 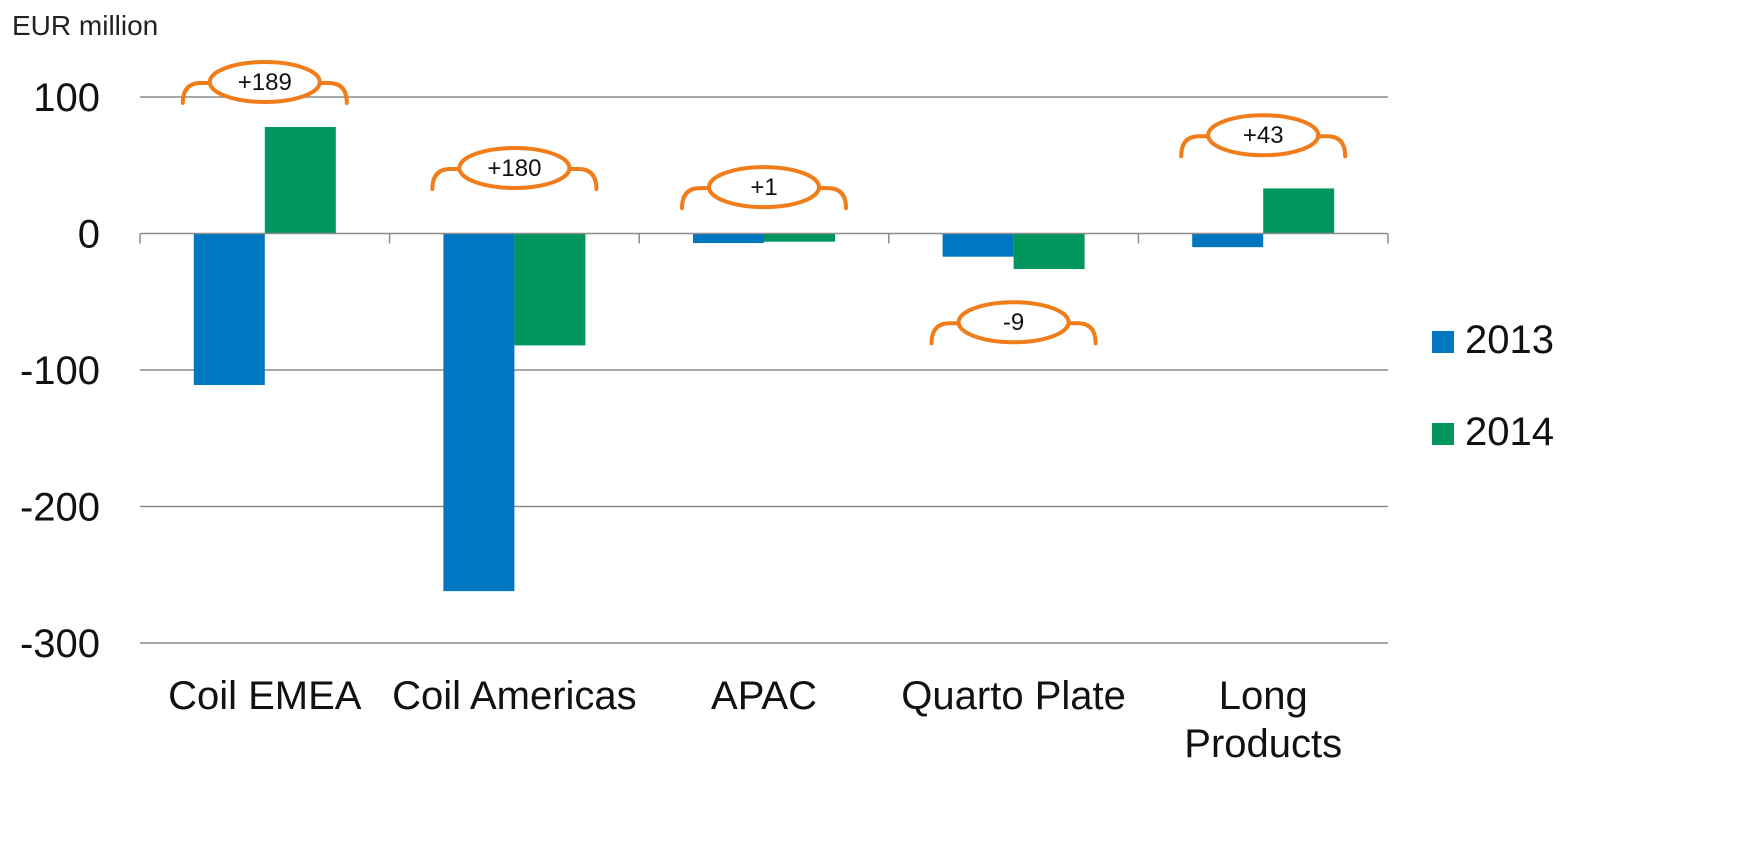 I want to click on y-tick-label: -100, so click(x=60, y=371).